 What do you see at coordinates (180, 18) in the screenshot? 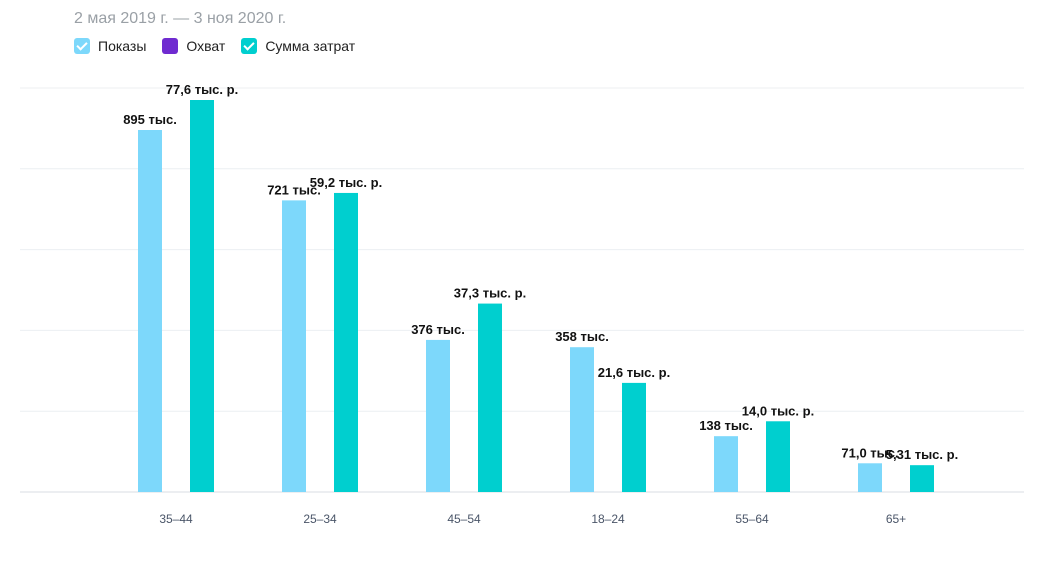
I see `date-range: 2 мая 2019 г. — 3 ноя 2020 г.` at bounding box center [180, 18].